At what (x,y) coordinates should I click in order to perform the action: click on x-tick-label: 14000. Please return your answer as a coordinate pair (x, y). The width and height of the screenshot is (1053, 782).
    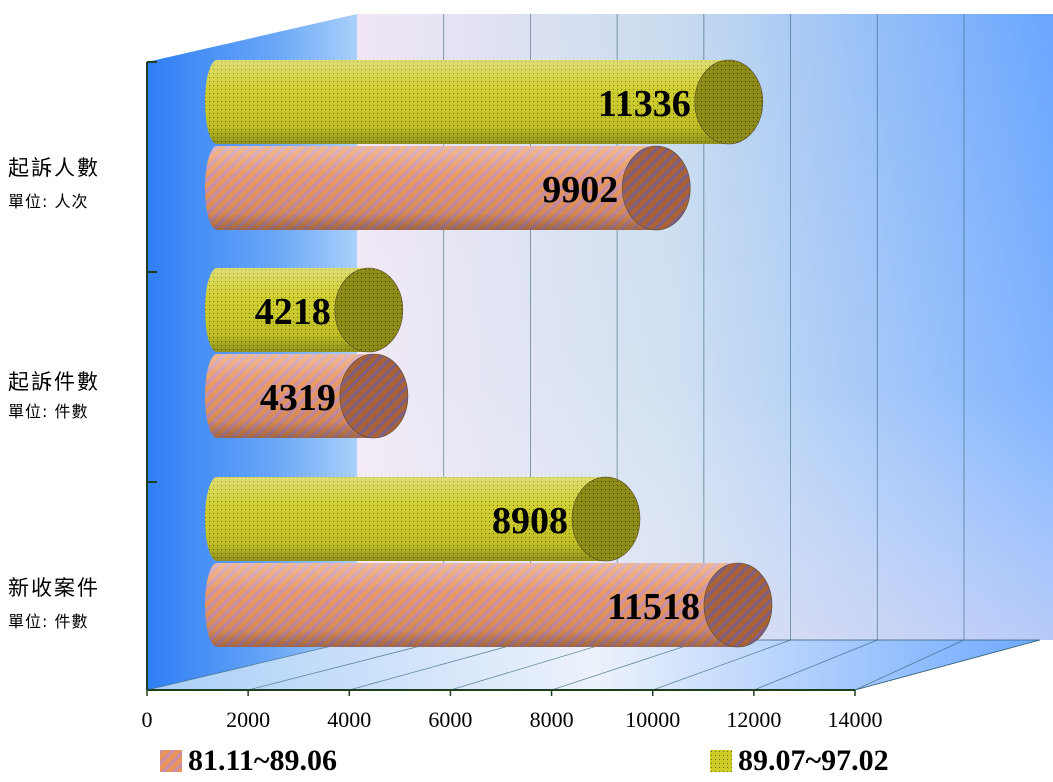
    Looking at the image, I should click on (855, 719).